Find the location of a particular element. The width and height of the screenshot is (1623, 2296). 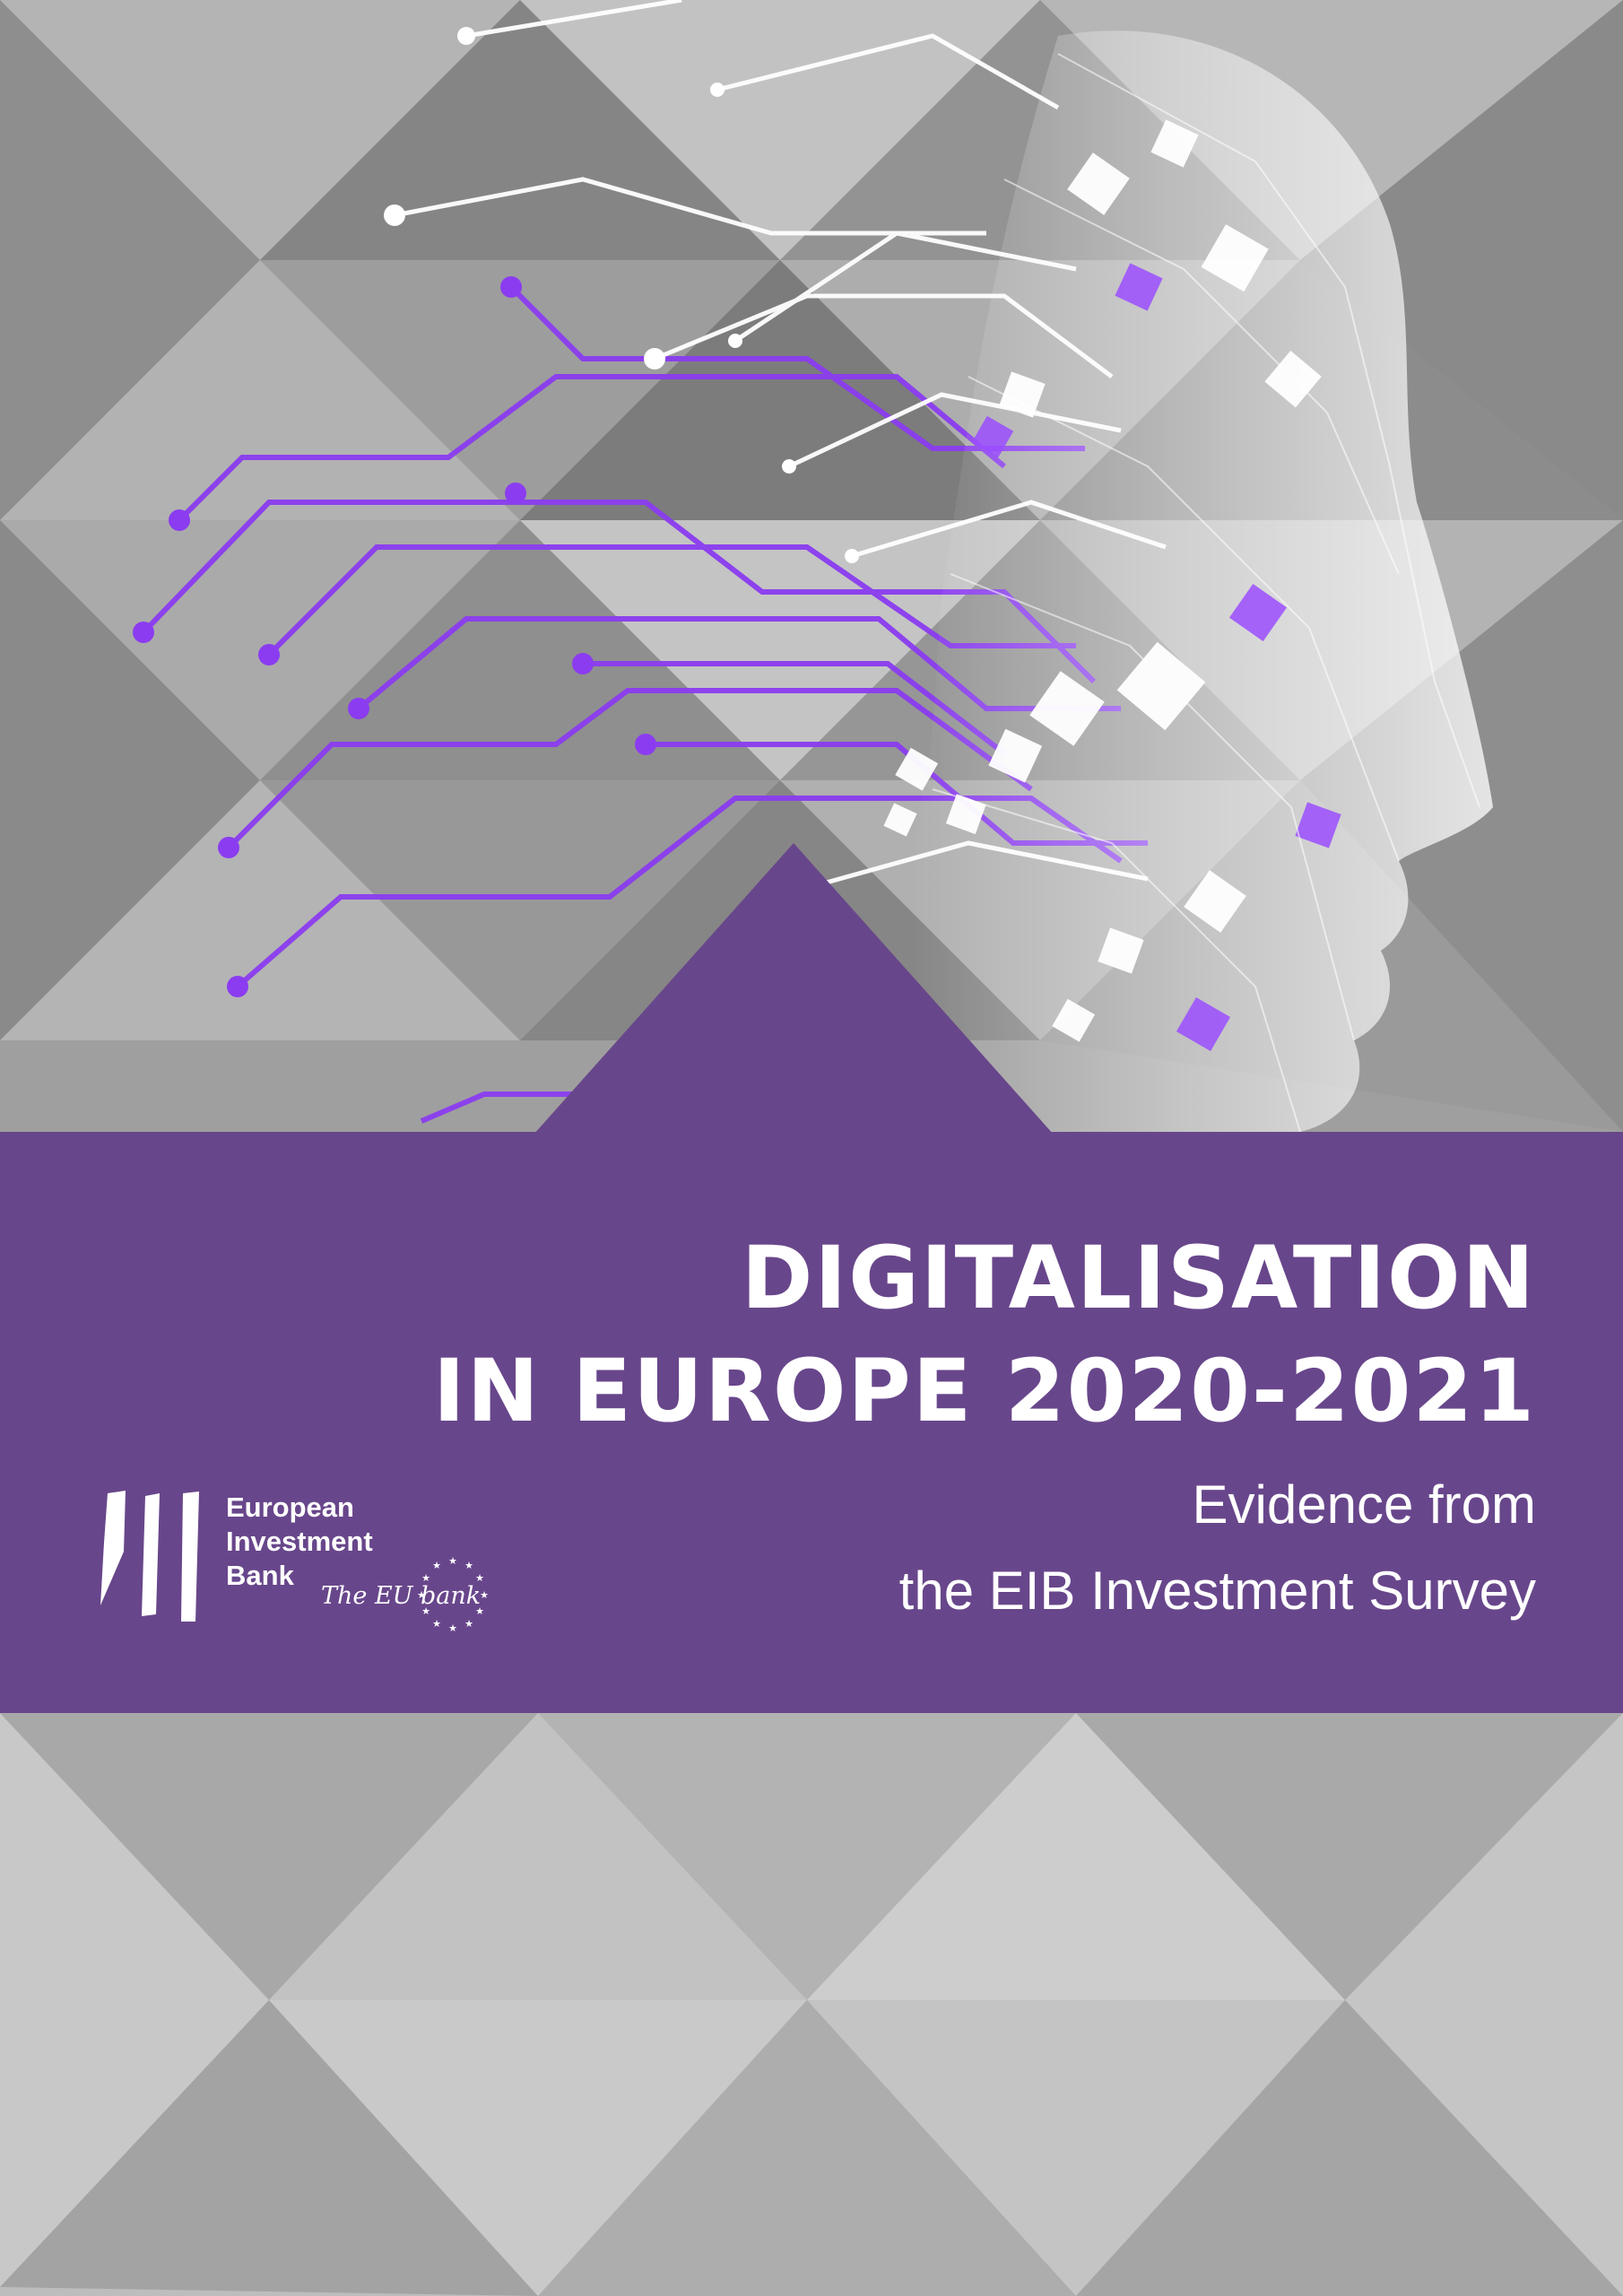

logo-name: European Investment Bank is located at coordinates (299, 1542).